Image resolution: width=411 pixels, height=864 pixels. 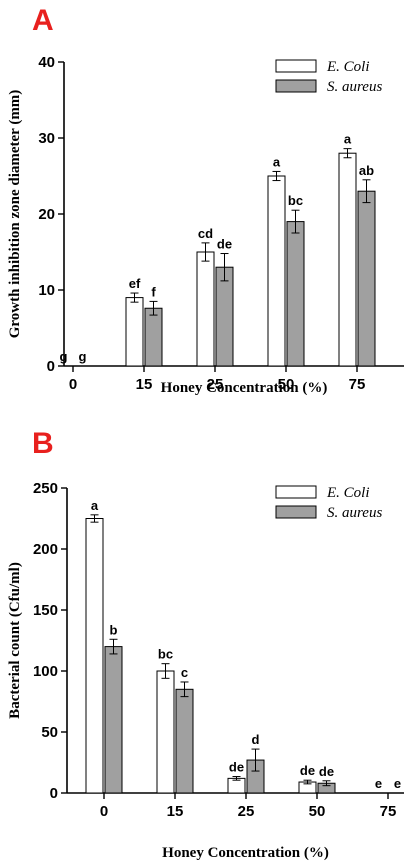 What do you see at coordinates (205, 233) in the screenshot?
I see `significance-label: cd` at bounding box center [205, 233].